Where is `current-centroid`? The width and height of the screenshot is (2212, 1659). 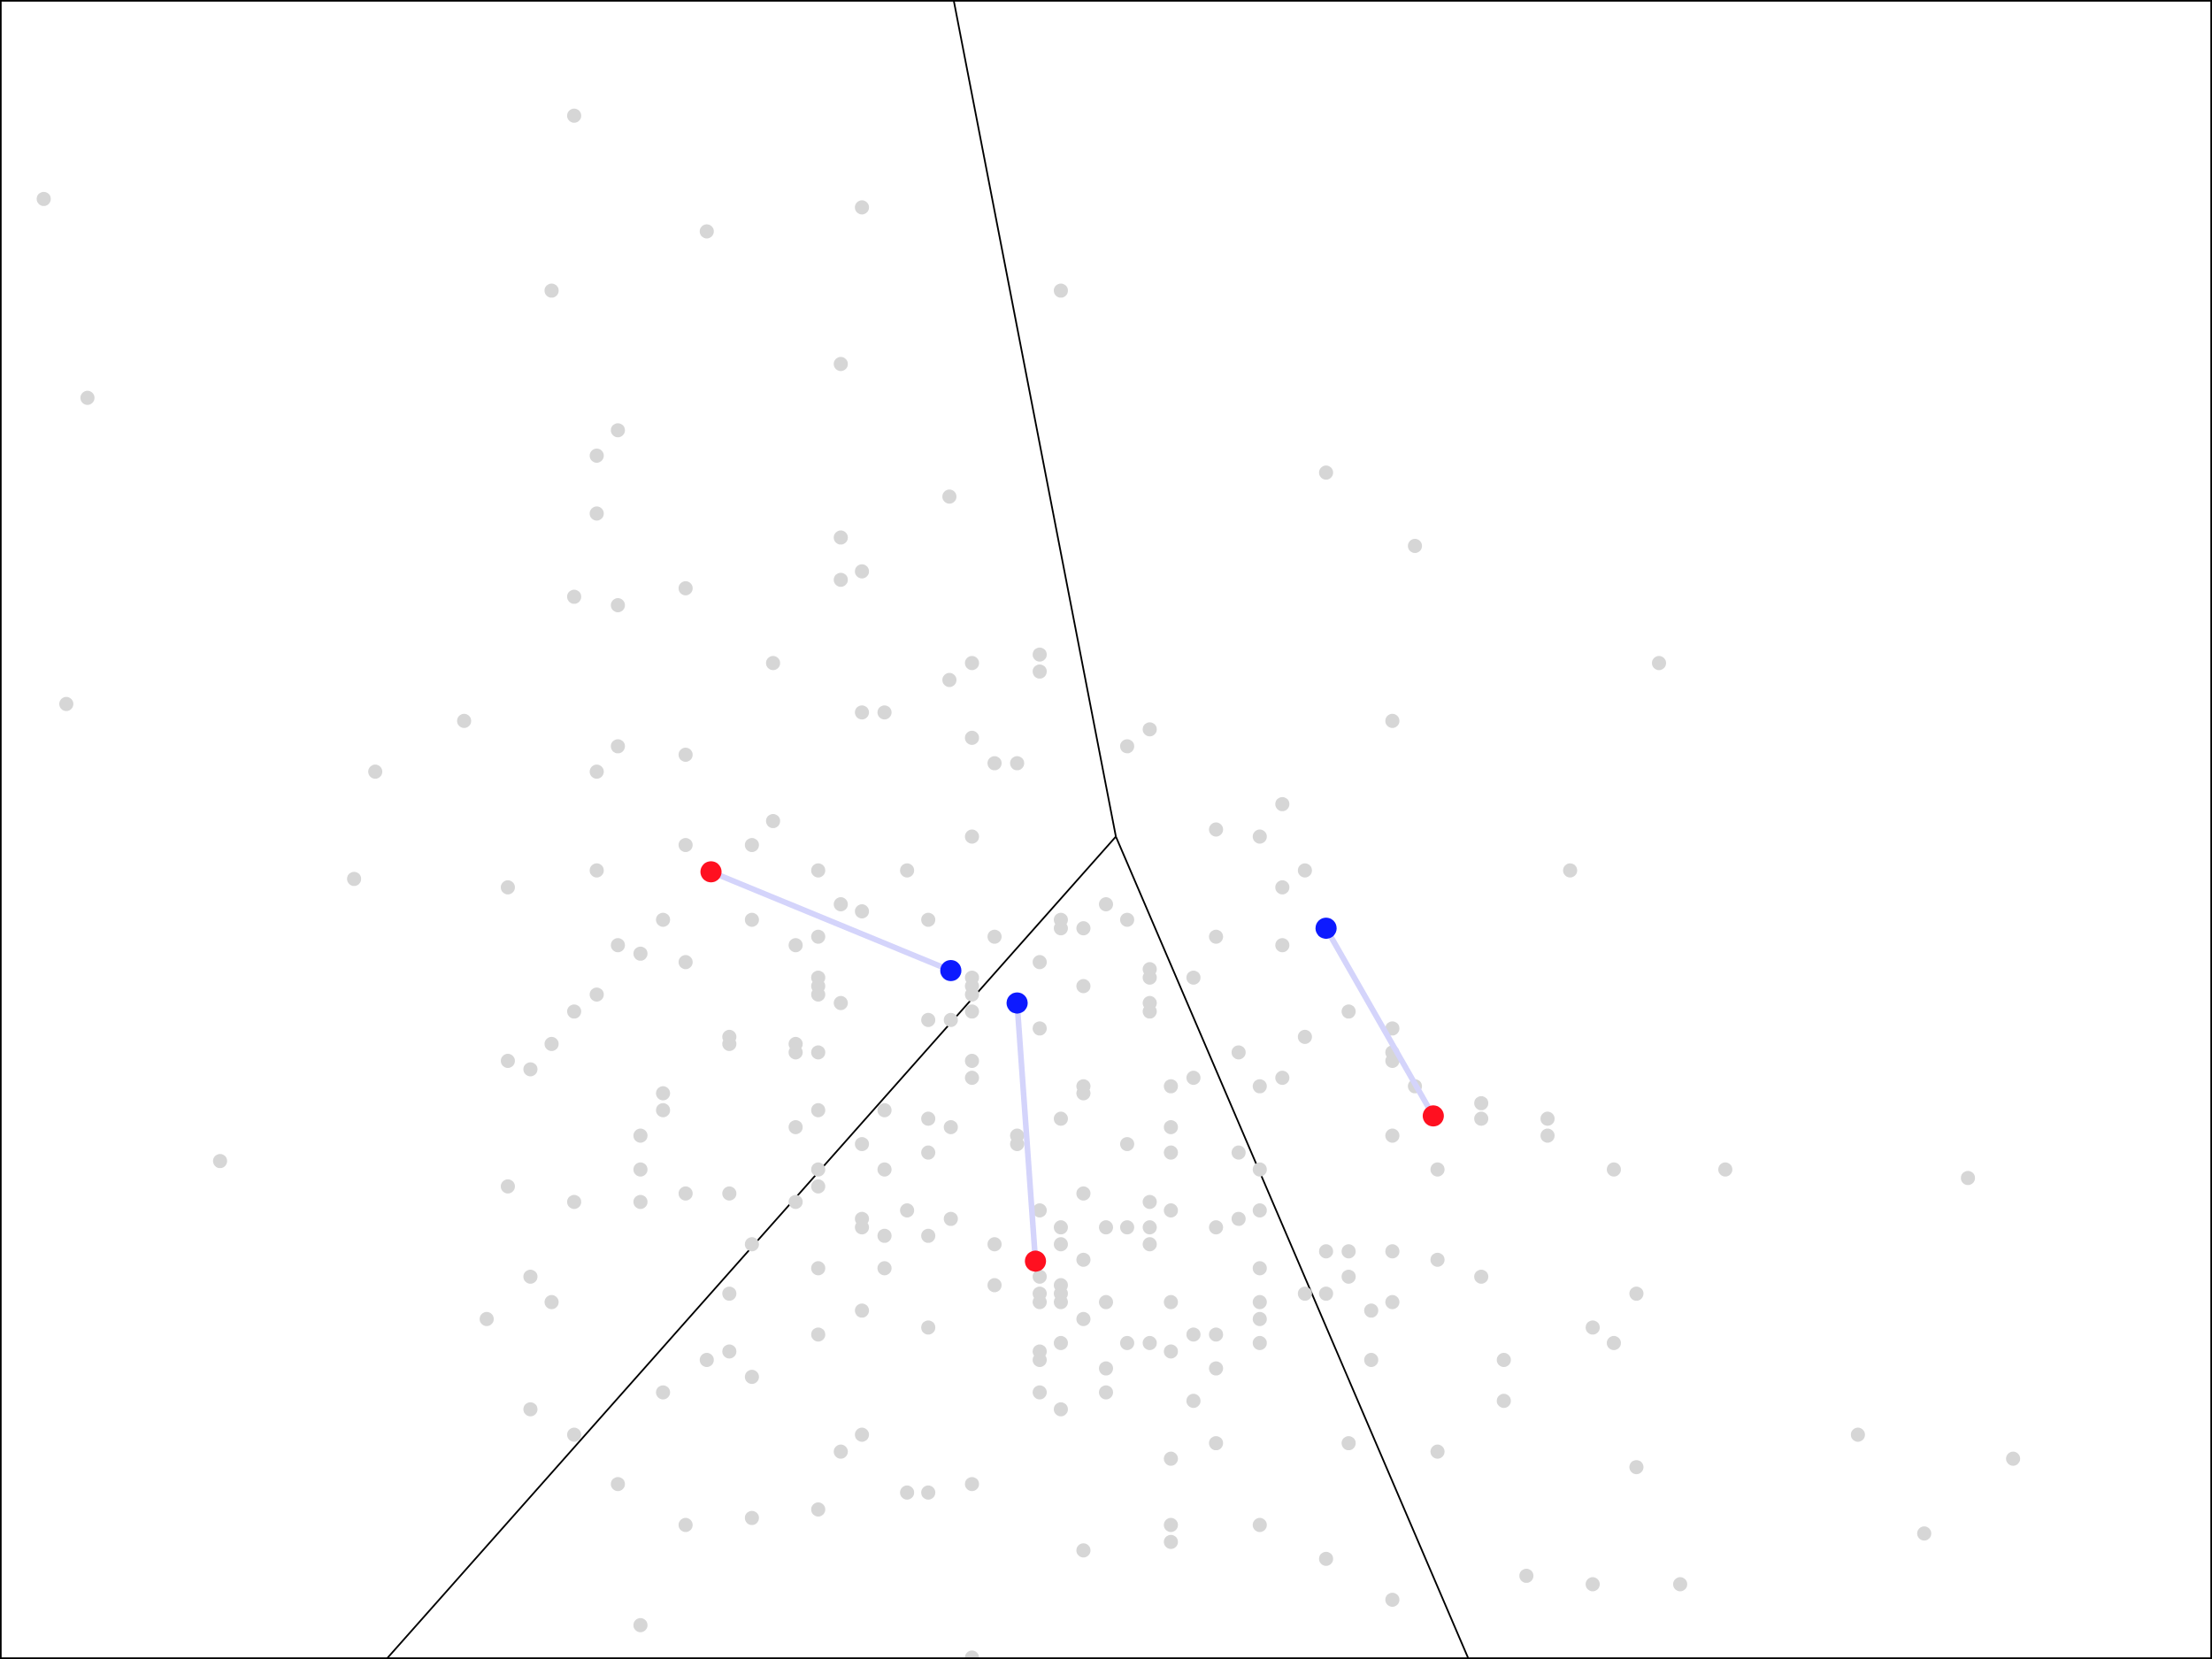 current-centroid is located at coordinates (951, 970).